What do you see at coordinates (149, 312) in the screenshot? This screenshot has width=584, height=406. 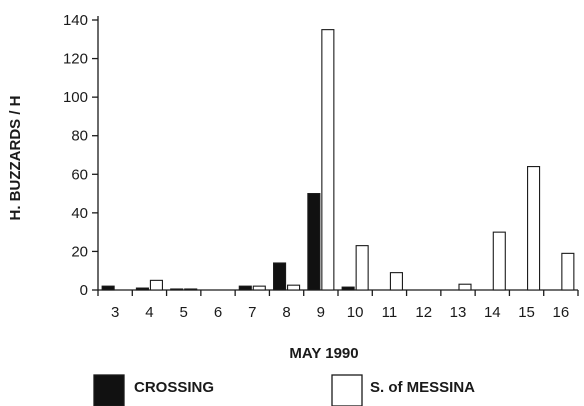 I see `x-tick-label: 4` at bounding box center [149, 312].